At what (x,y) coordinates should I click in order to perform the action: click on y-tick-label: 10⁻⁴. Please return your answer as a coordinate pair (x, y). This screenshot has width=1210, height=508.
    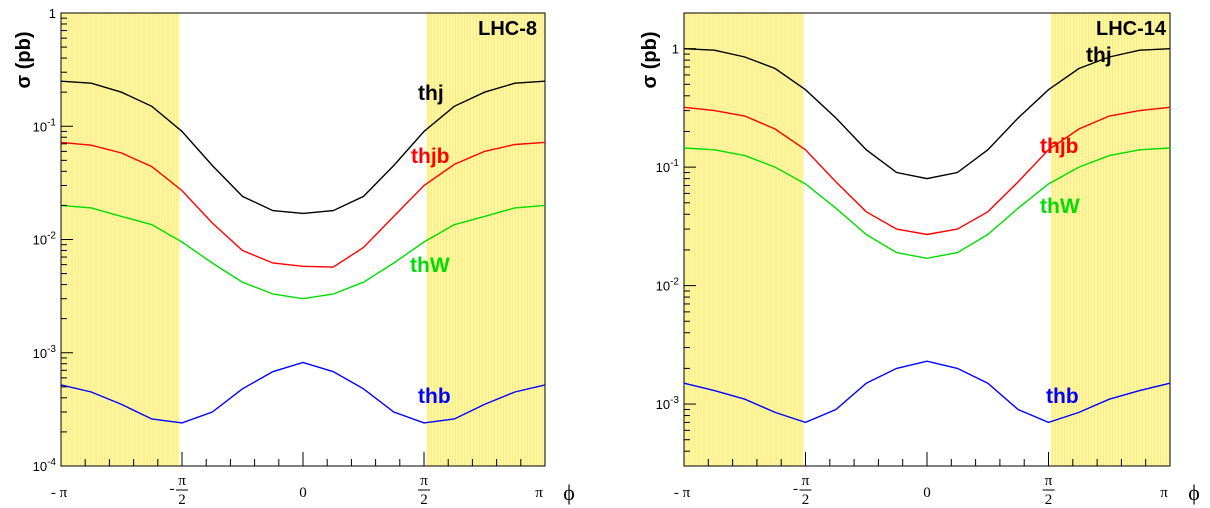
    Looking at the image, I should click on (45, 465).